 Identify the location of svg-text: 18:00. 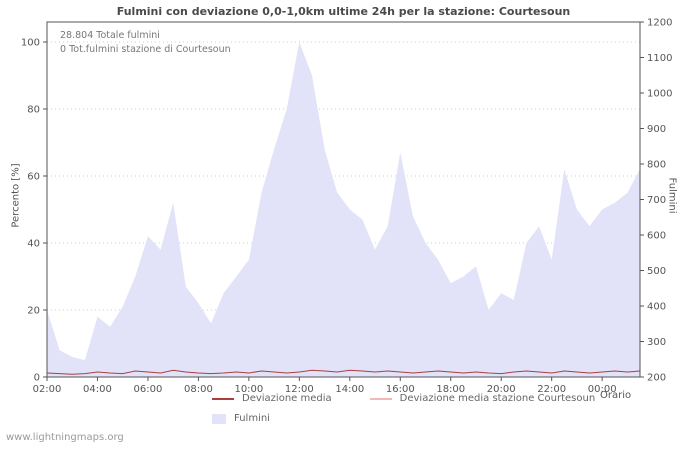
(450, 389).